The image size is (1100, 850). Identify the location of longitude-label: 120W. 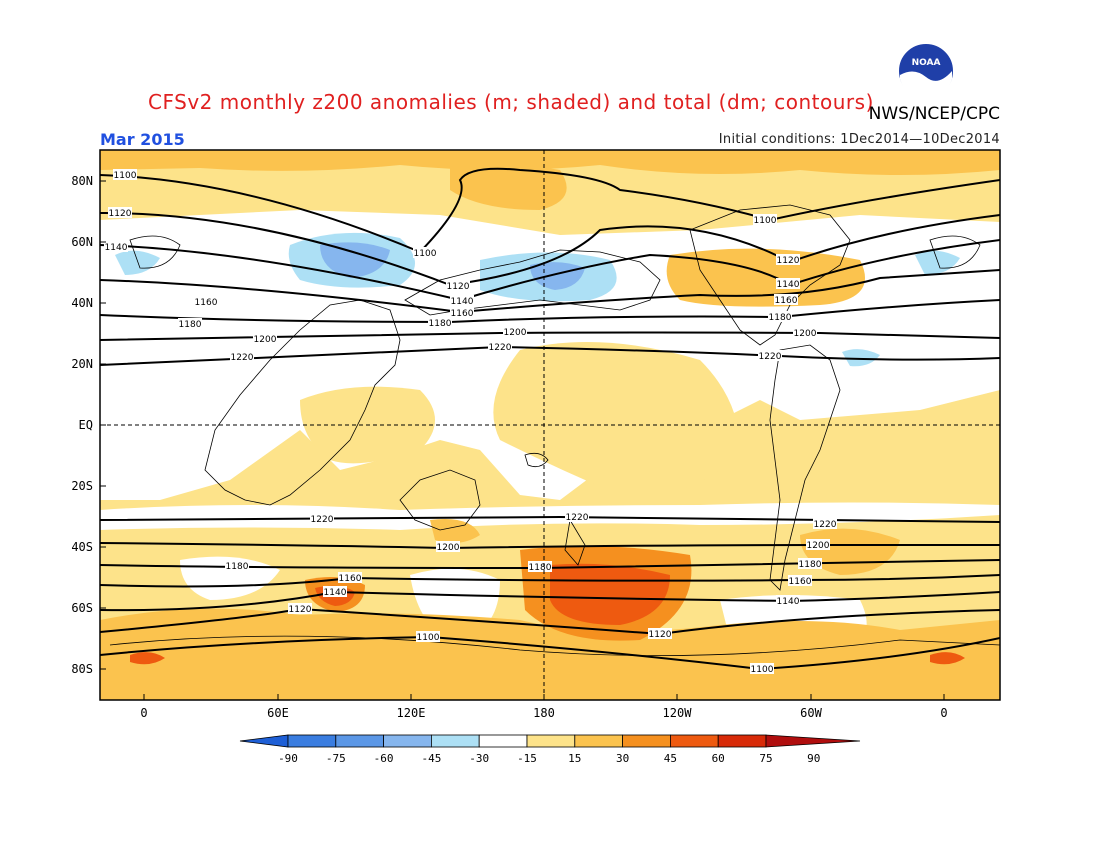
(678, 713).